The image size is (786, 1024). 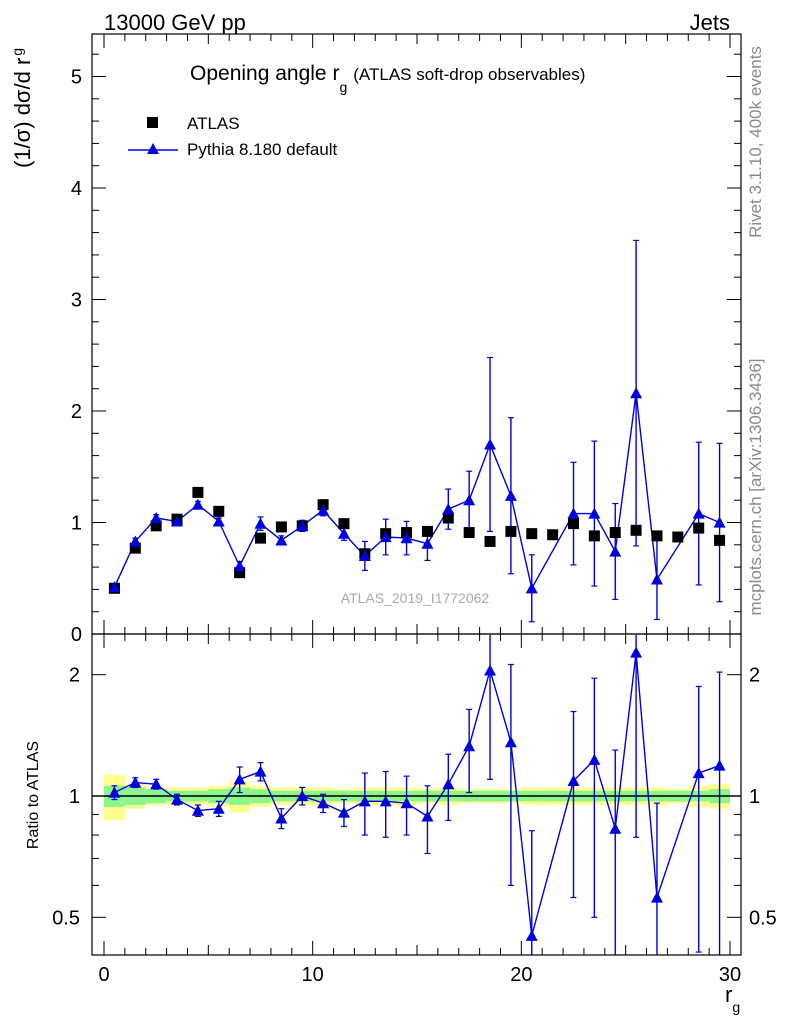 I want to click on ratio-tick-label-right: 2, so click(x=754, y=676).